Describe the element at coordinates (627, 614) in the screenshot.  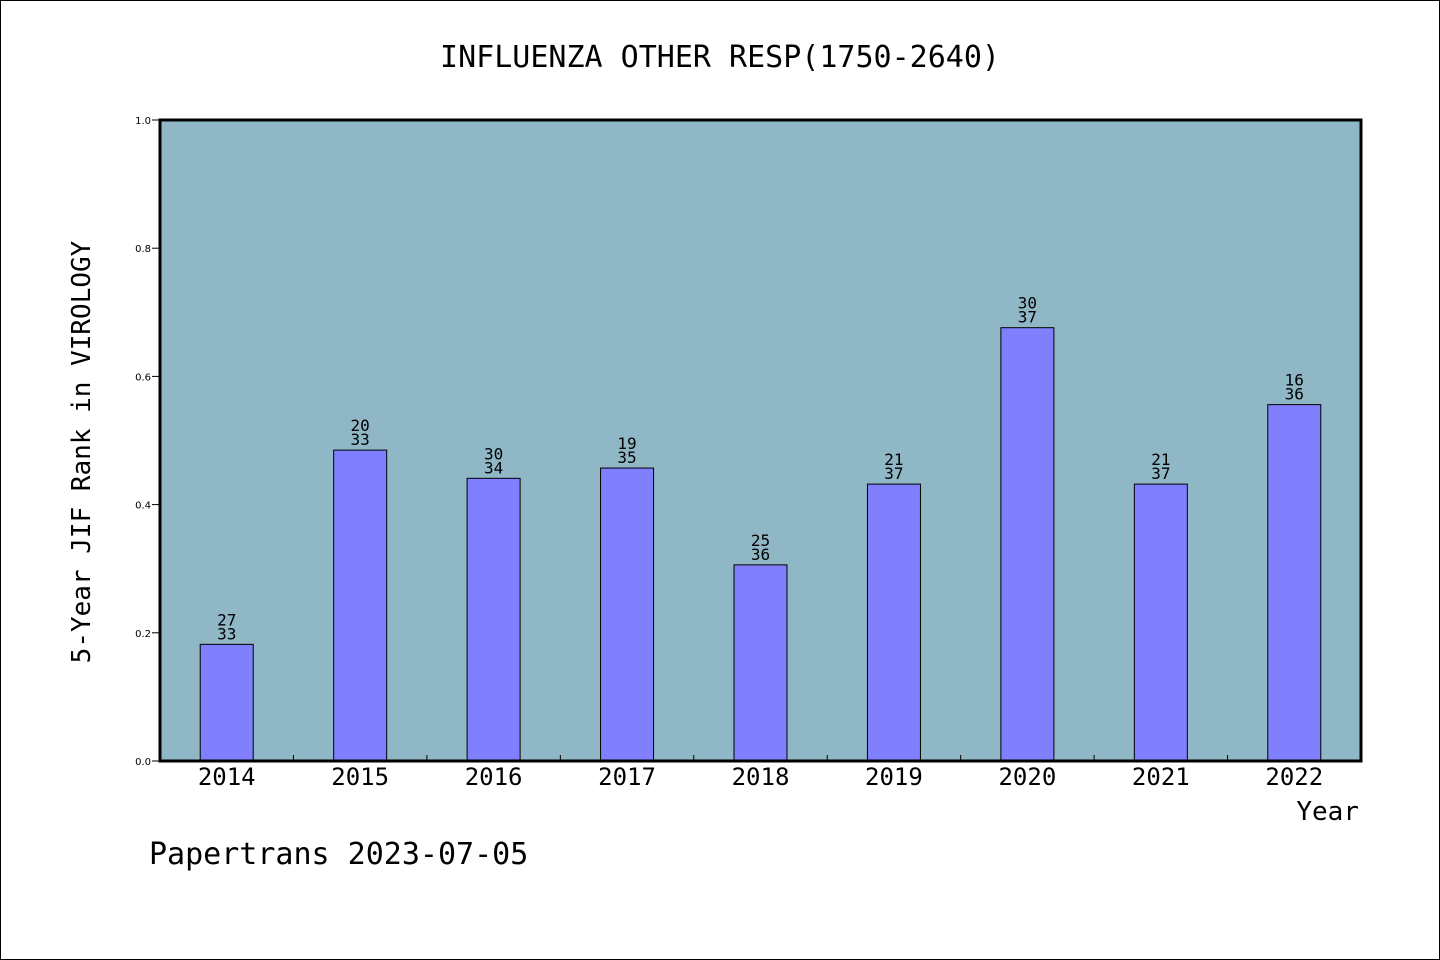
I see `bar-2017` at that location.